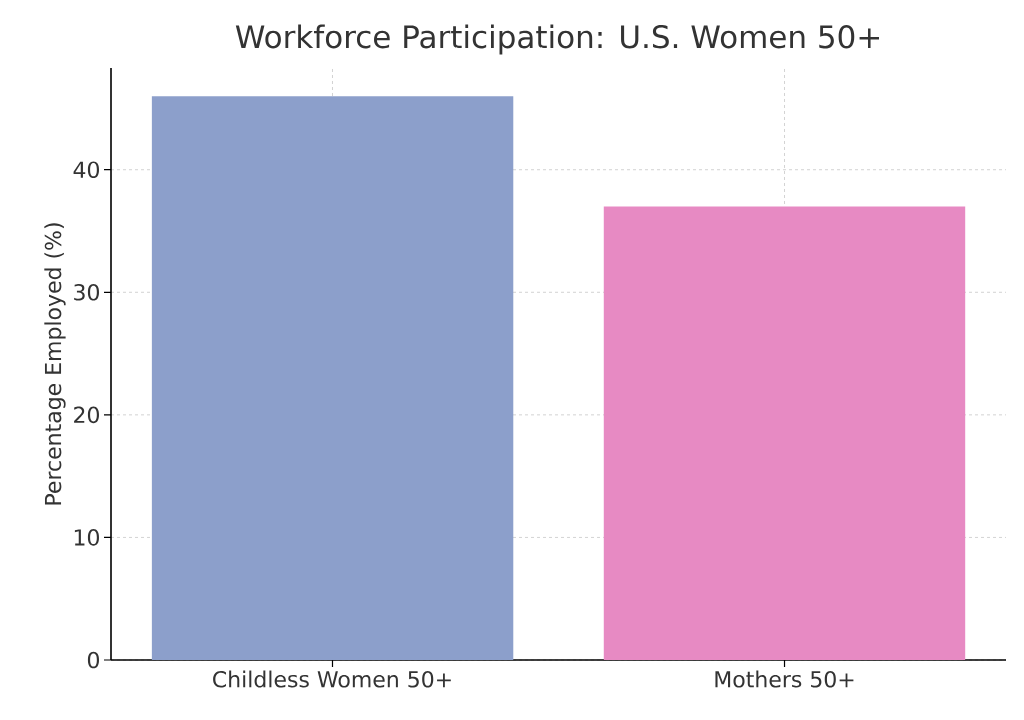  I want to click on y-tick-label: 40, so click(86, 170).